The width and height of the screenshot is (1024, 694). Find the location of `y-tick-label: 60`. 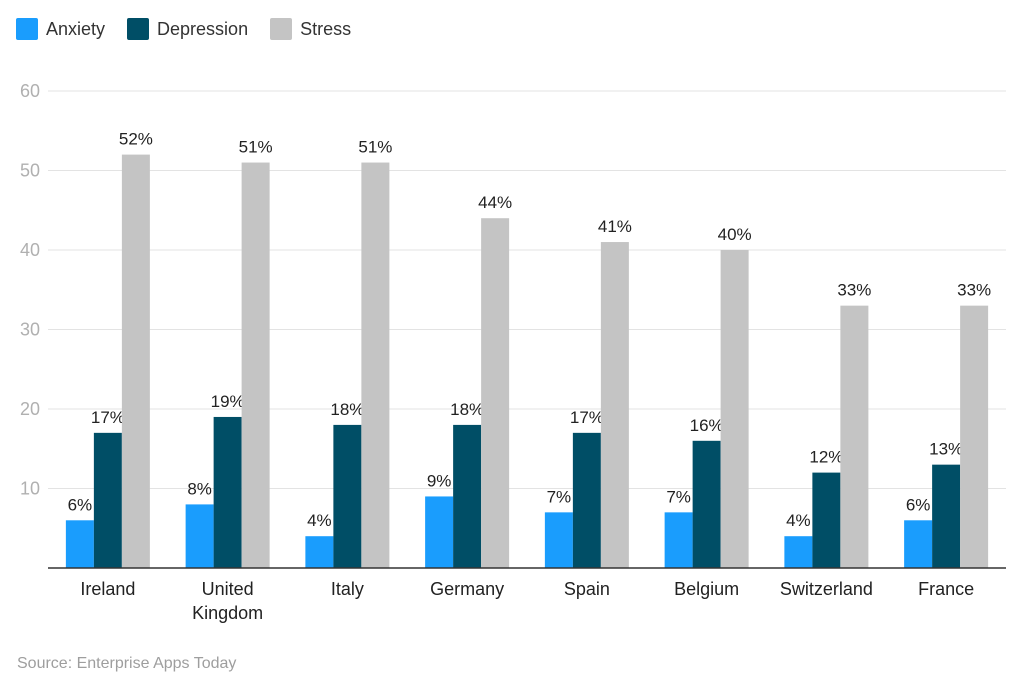

y-tick-label: 60 is located at coordinates (30, 91).